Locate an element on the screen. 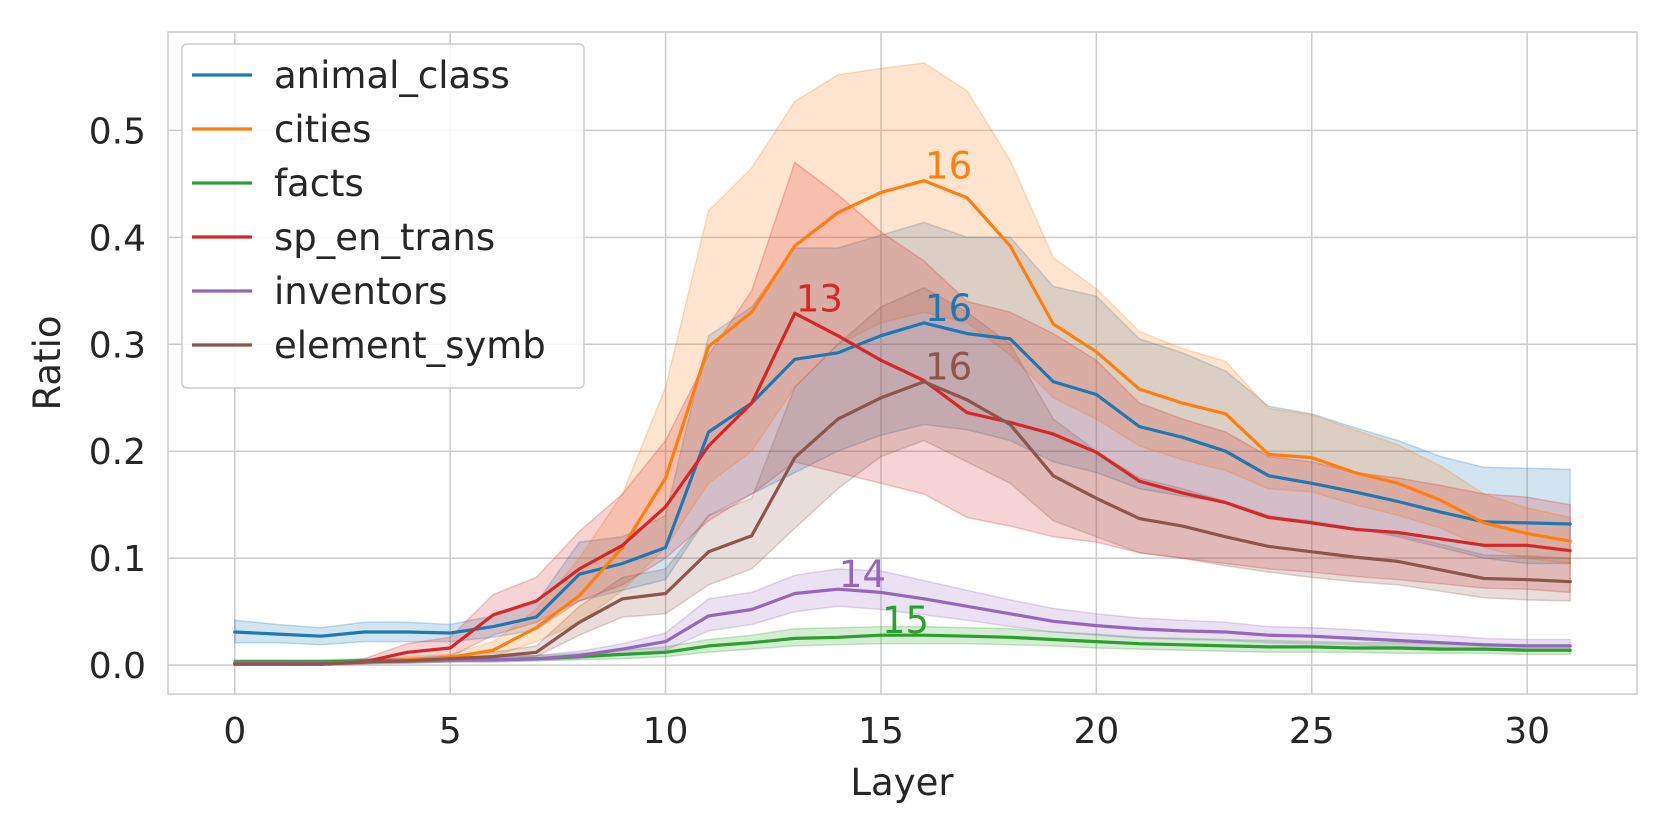  y-tick-label: 0.5 is located at coordinates (117, 131).